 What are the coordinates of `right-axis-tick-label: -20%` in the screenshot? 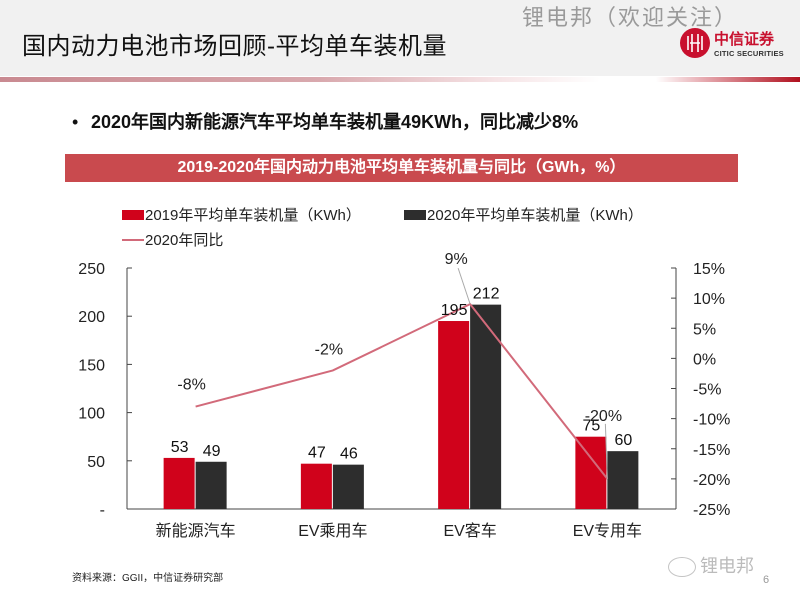 It's located at (711, 480).